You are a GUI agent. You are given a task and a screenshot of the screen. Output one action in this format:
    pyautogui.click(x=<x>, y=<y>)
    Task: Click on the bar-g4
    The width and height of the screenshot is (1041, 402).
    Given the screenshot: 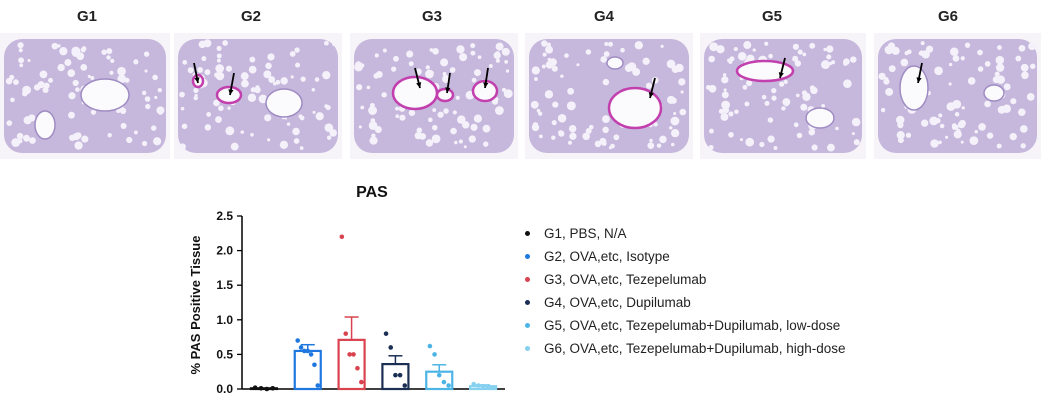 What is the action you would take?
    pyautogui.click(x=395, y=376)
    